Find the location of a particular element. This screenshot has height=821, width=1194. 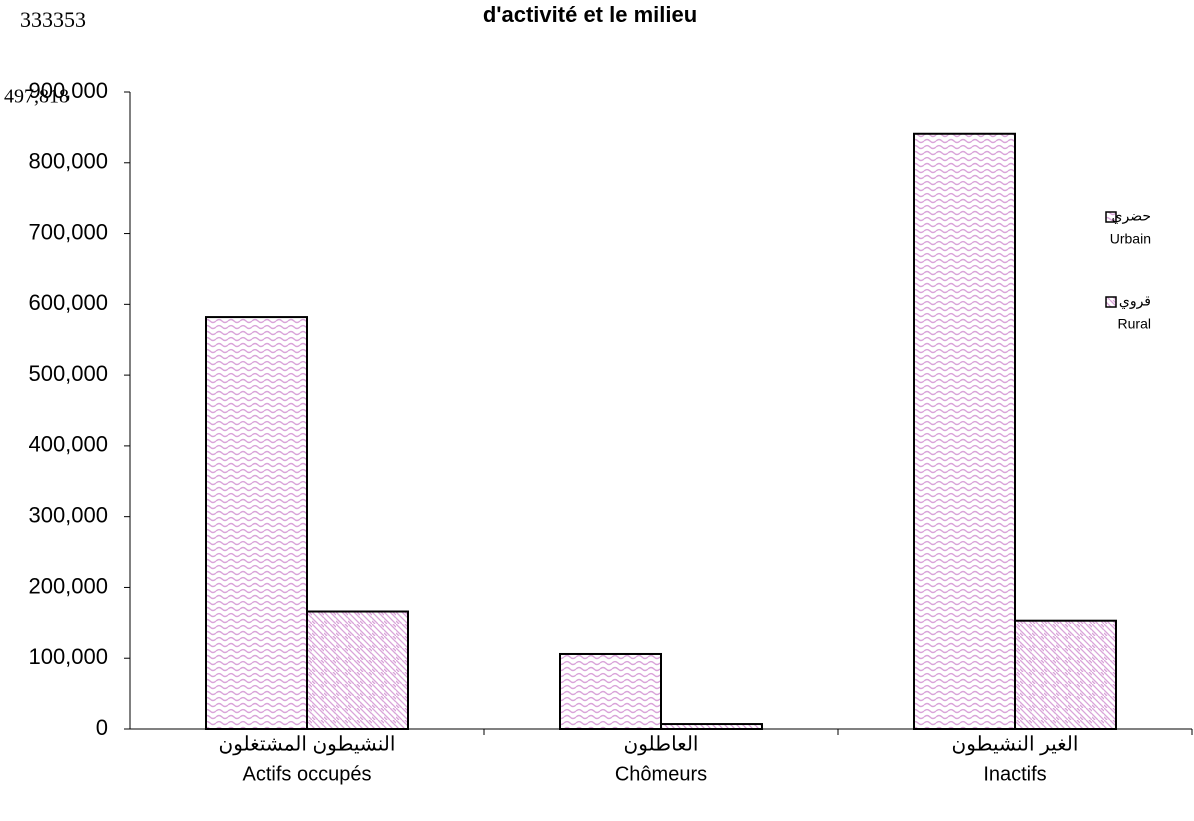

legend-label: Rural is located at coordinates (1134, 324).